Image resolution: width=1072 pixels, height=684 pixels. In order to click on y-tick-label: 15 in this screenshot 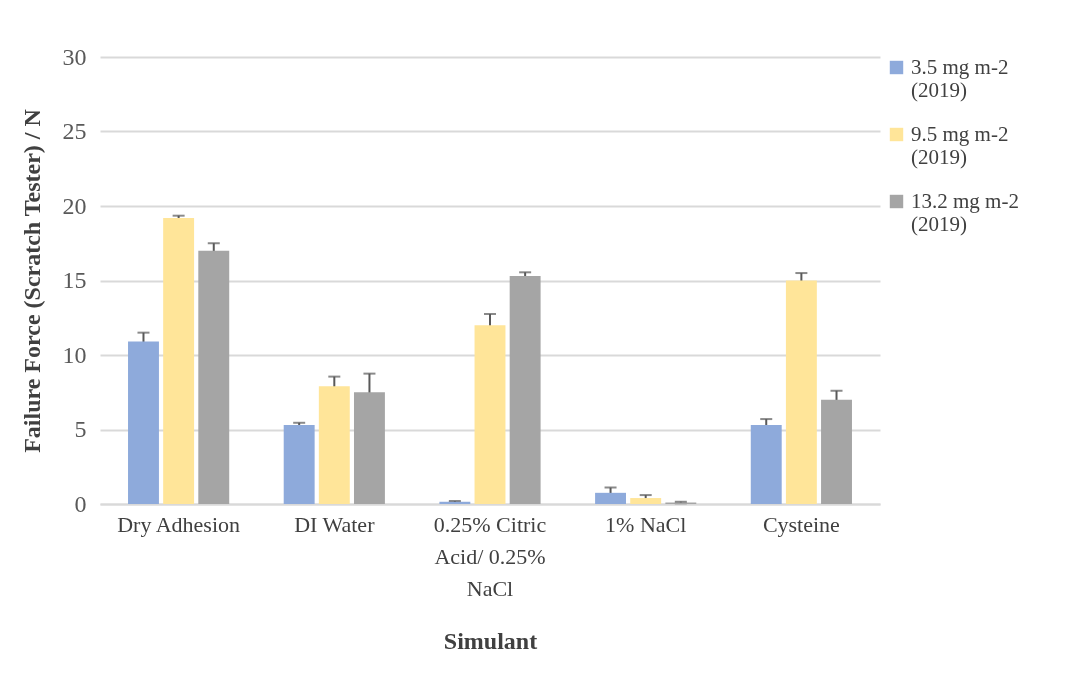, I will do `click(74, 280)`.